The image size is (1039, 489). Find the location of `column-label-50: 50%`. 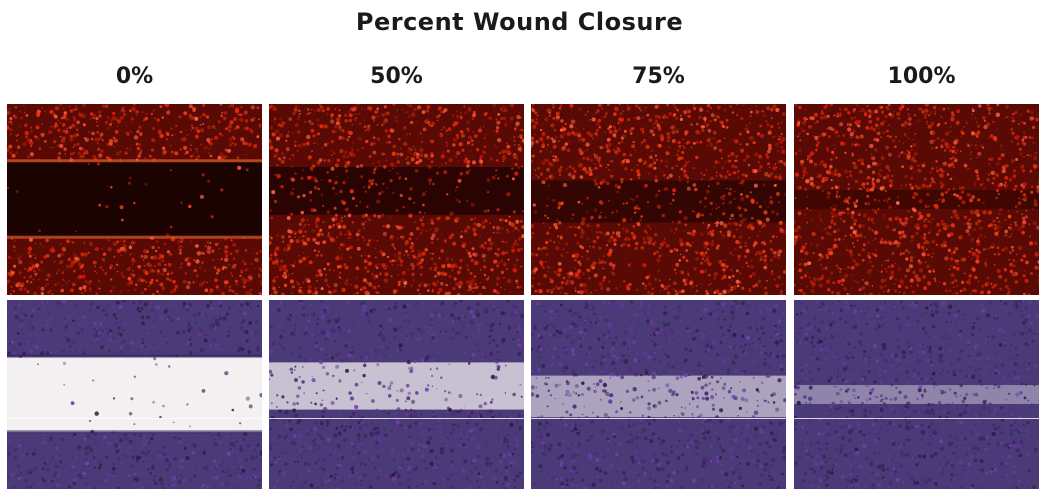

column-label-50: 50% is located at coordinates (396, 76).